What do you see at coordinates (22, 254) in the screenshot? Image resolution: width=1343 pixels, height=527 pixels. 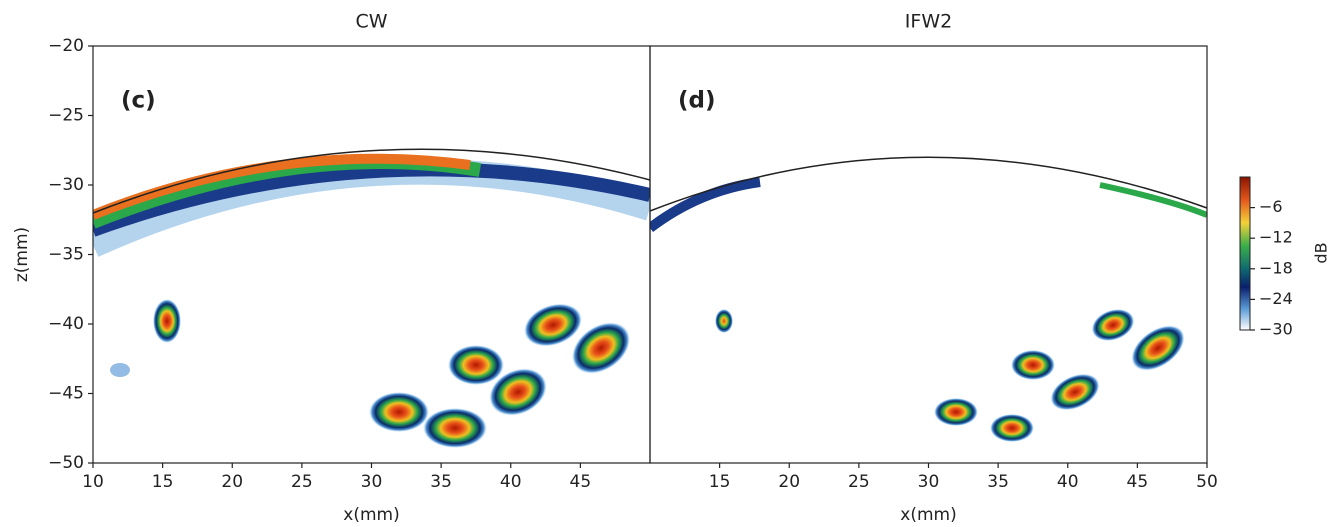 I see `y-axis-label: z(mm)` at bounding box center [22, 254].